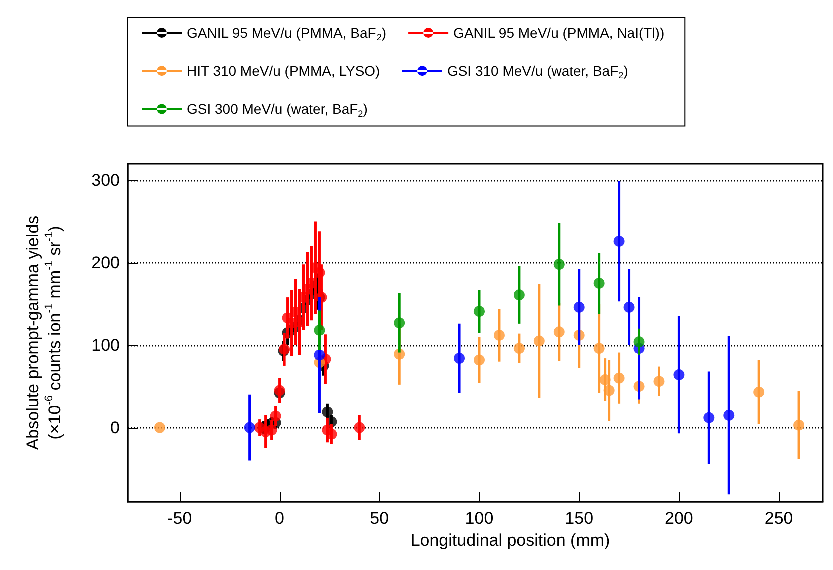  Describe the element at coordinates (106, 345) in the screenshot. I see `y-tick-label: 100` at that location.